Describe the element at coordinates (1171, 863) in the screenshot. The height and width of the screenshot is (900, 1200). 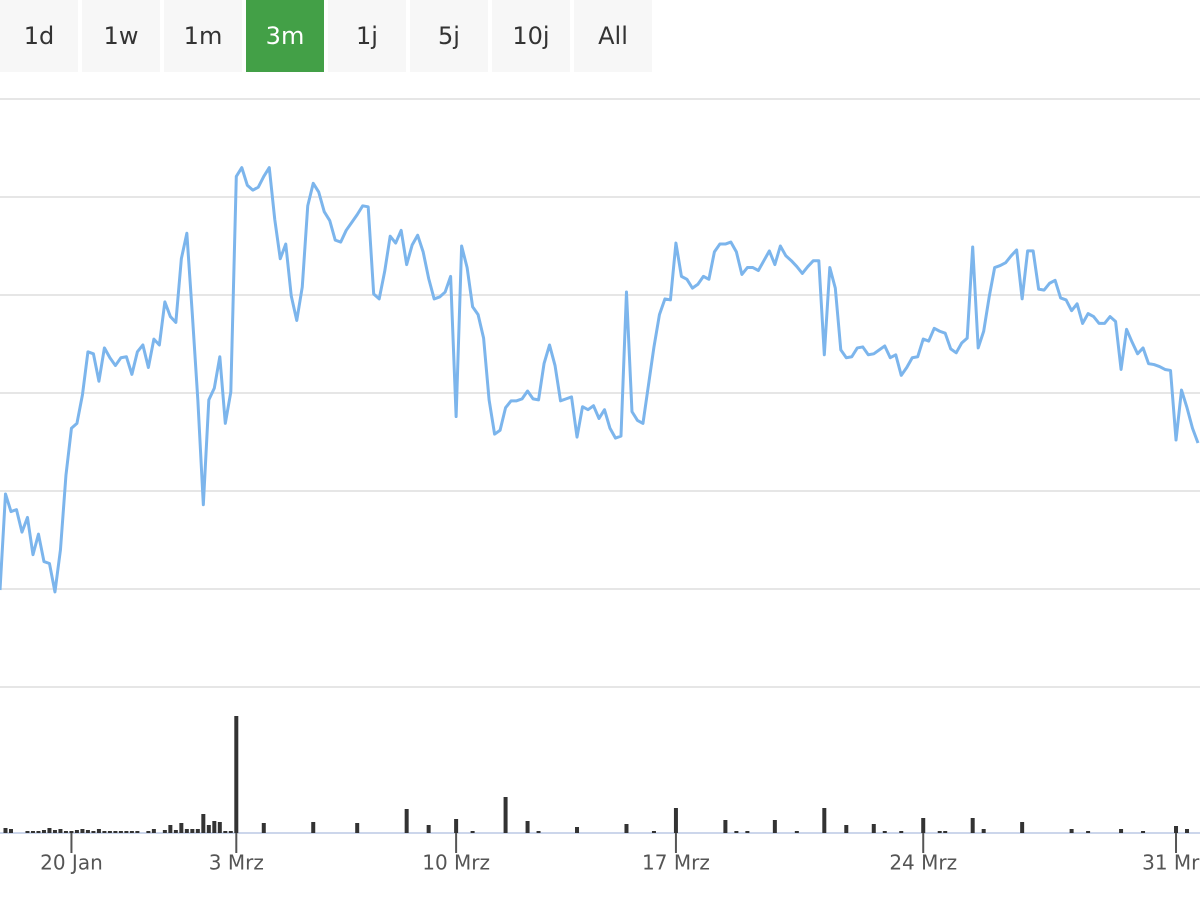
I see `x-tick-label: 31 Mrz` at that location.